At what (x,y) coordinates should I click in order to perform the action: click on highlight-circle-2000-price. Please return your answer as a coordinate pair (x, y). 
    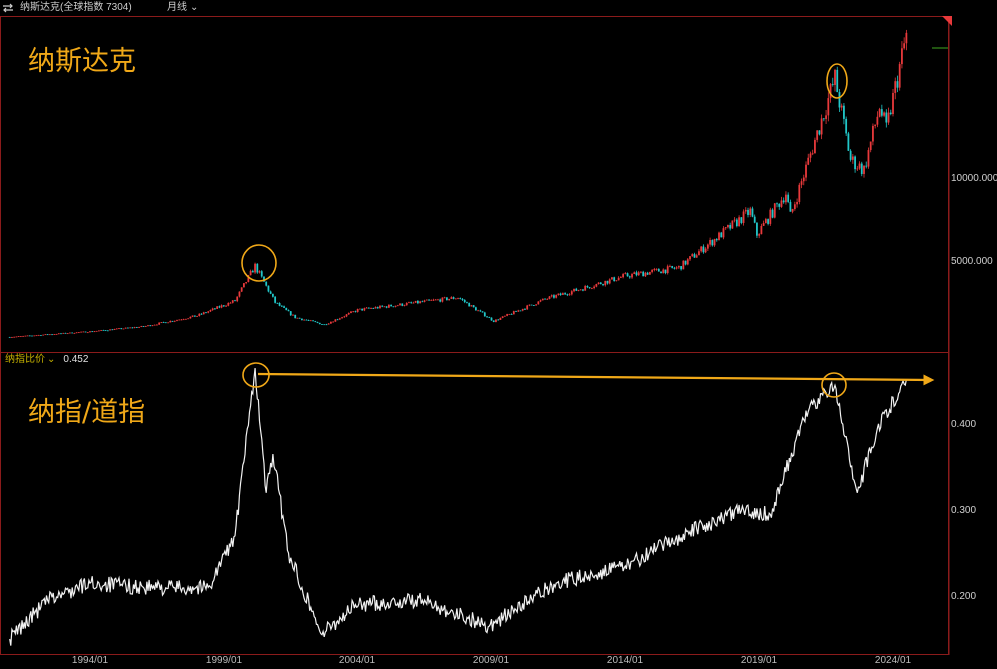
    Looking at the image, I should click on (259, 263).